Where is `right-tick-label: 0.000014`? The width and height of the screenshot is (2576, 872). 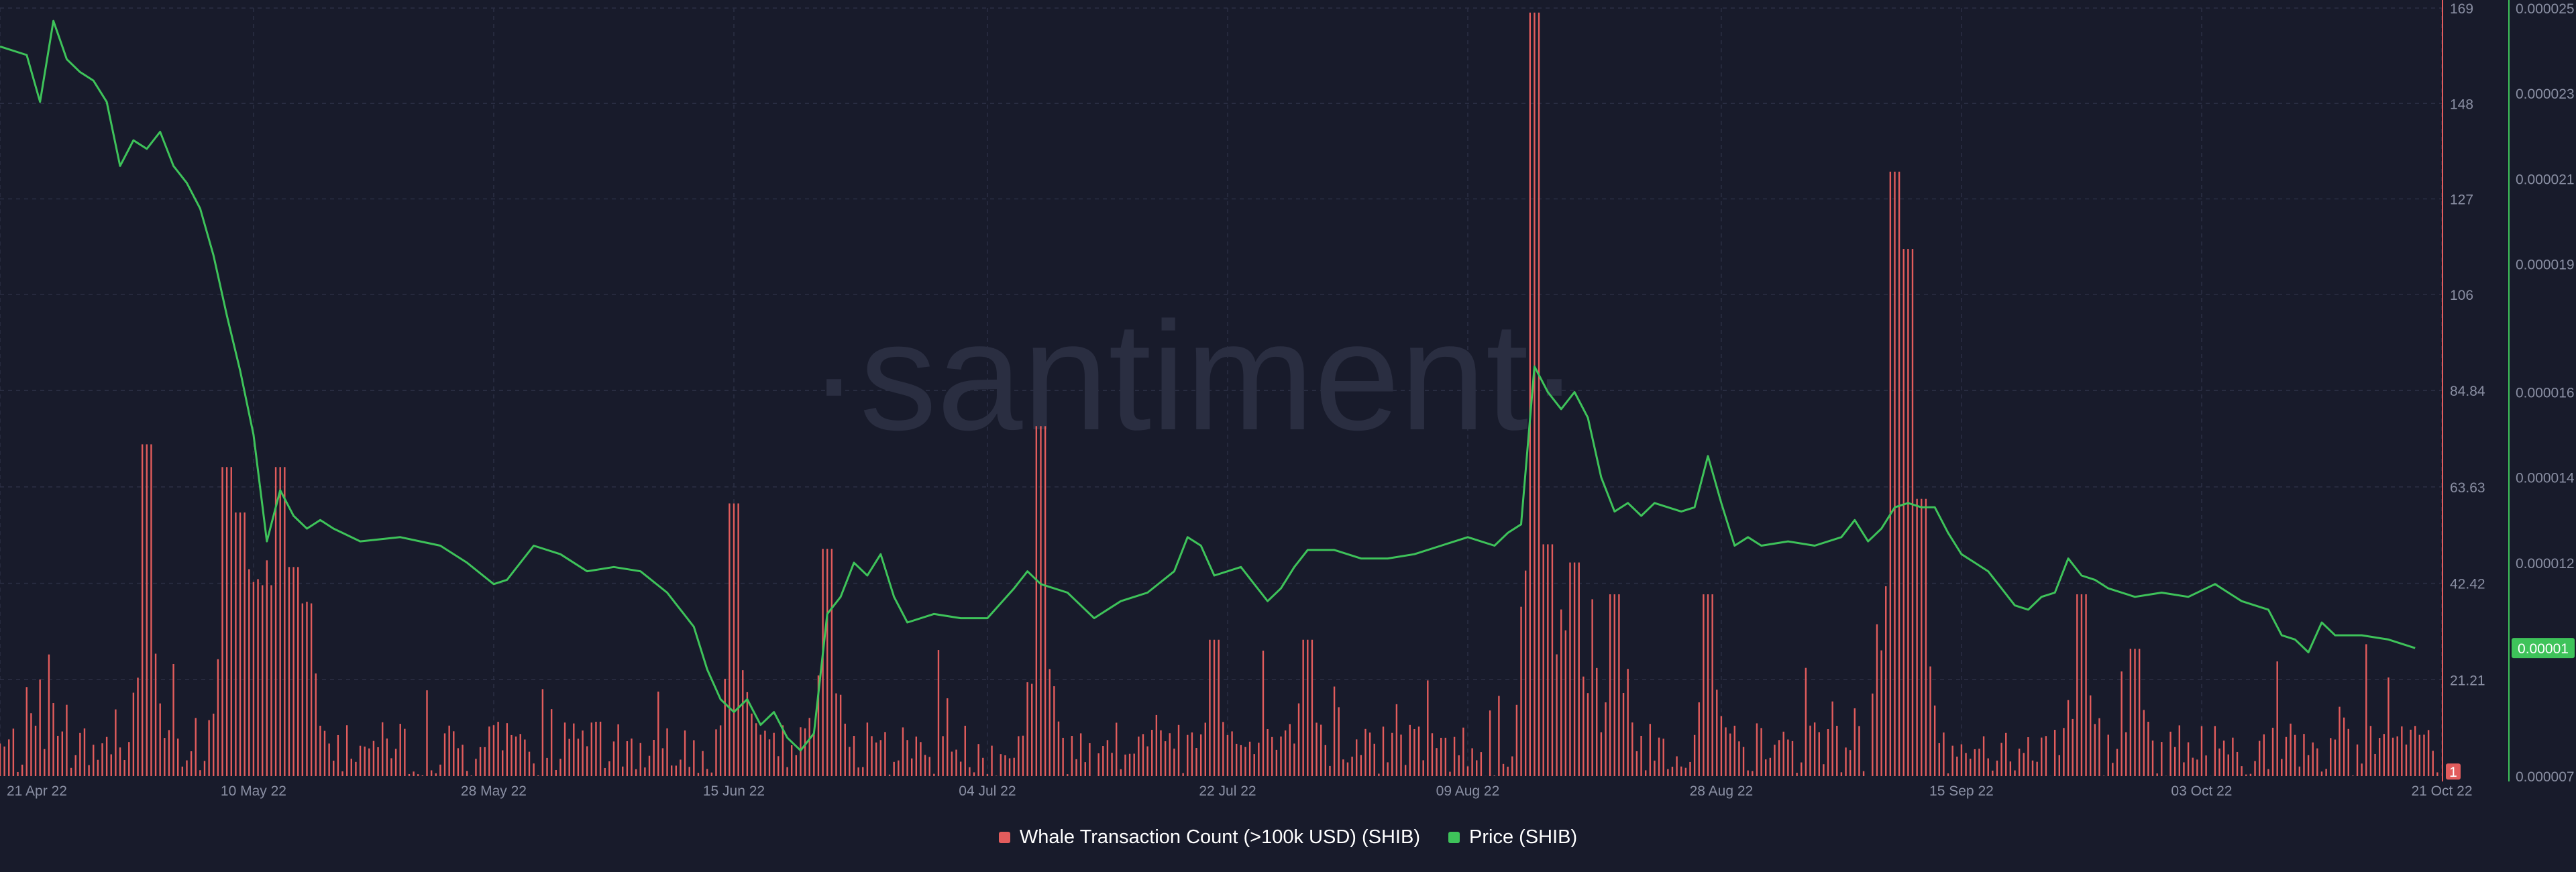 right-tick-label: 0.000014 is located at coordinates (2545, 478).